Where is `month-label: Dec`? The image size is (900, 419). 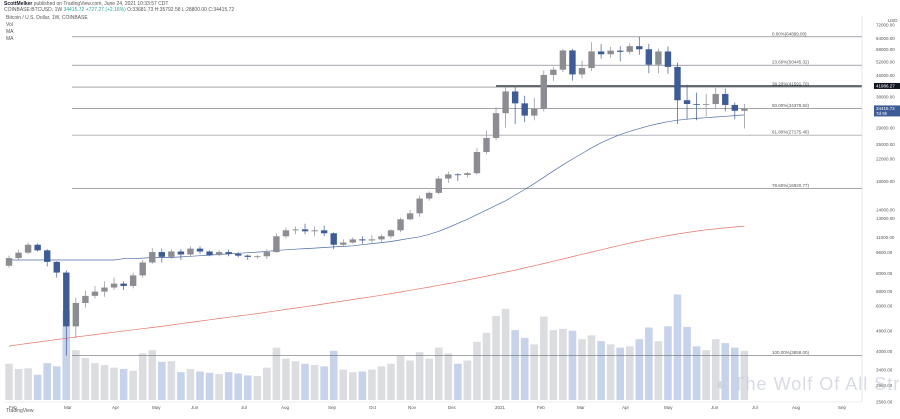 month-label: Dec is located at coordinates (452, 407).